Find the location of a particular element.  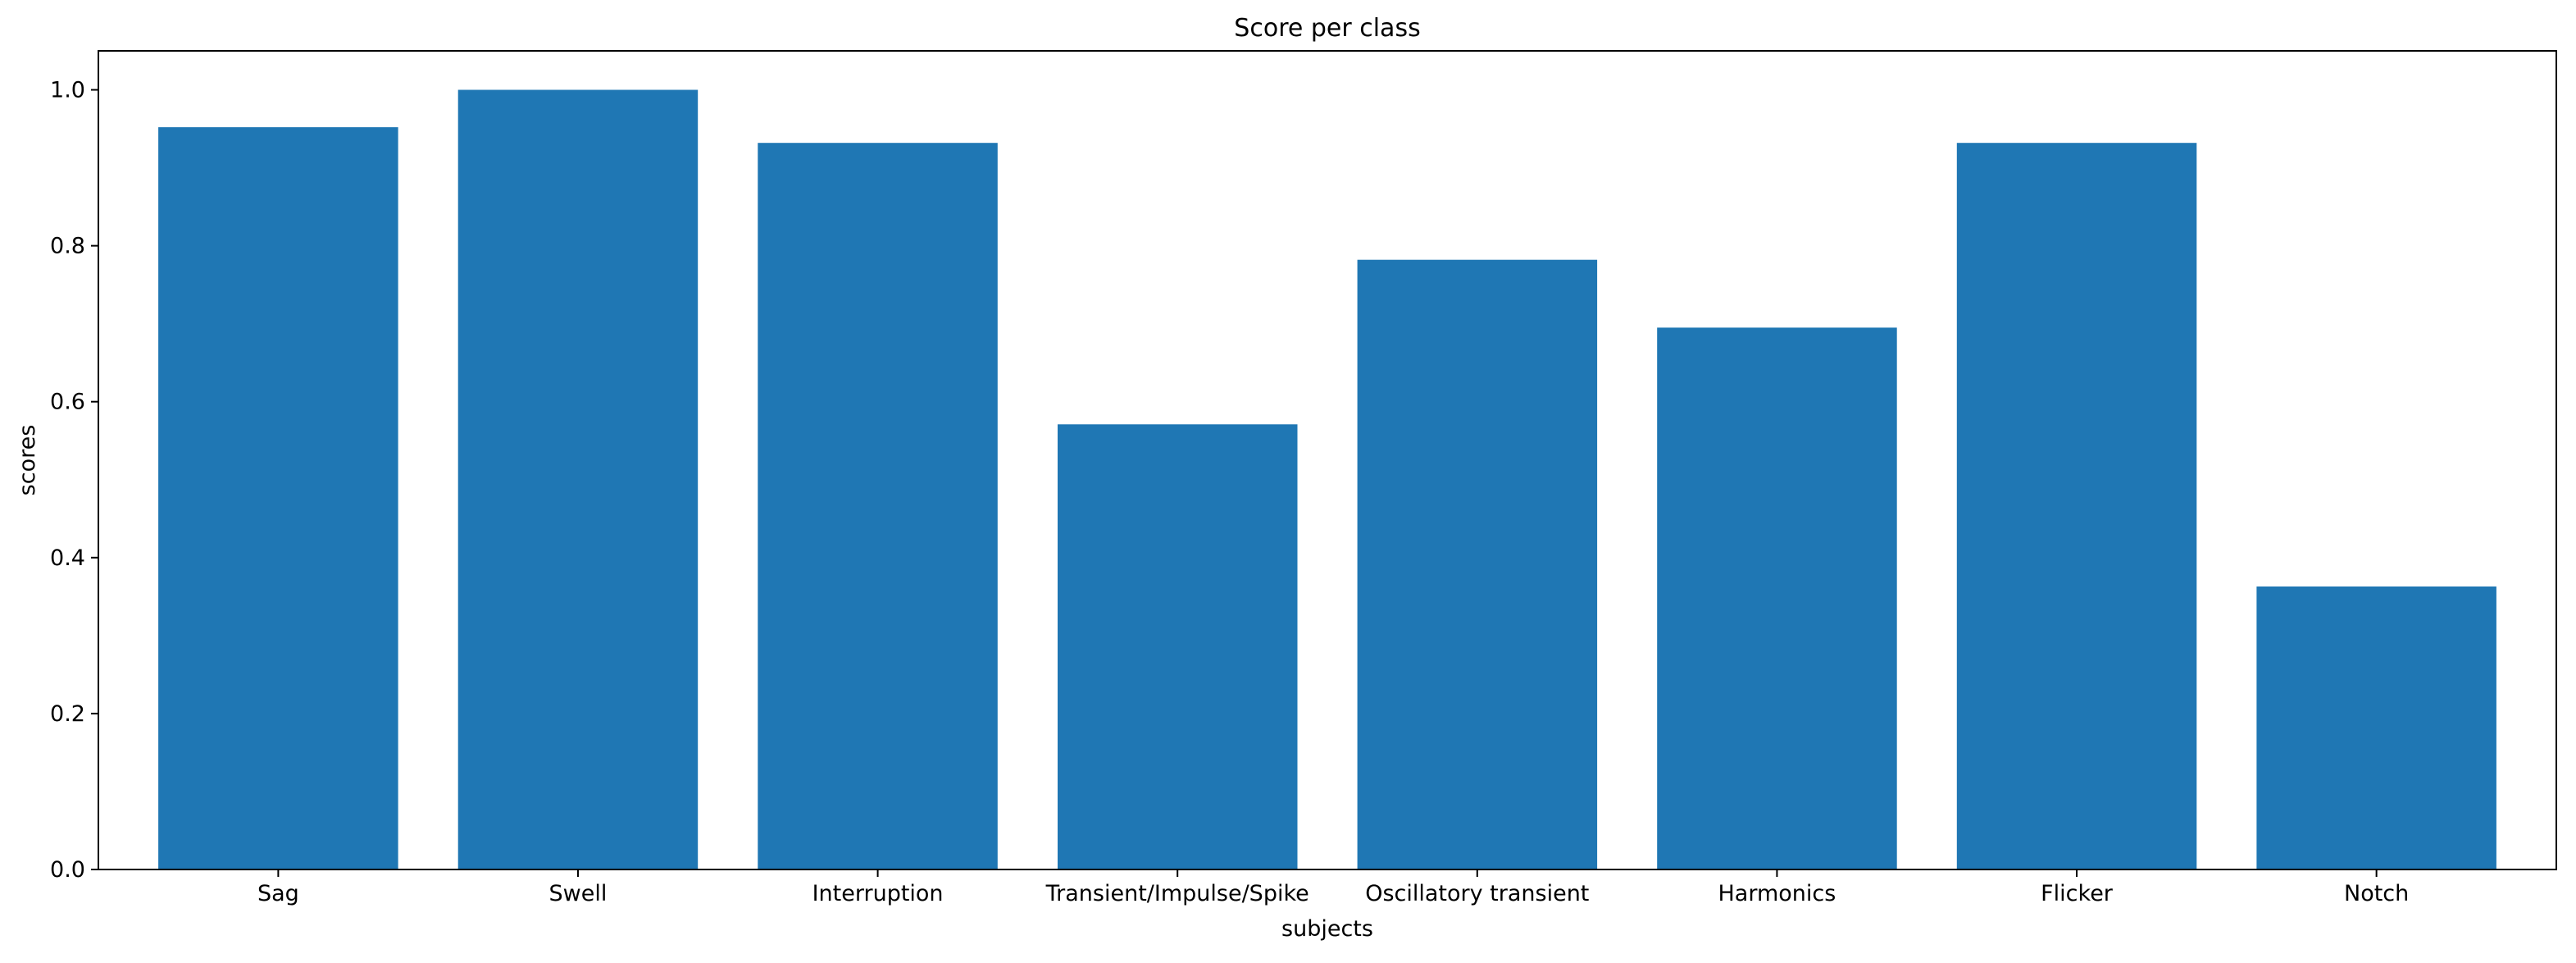

x-tick-label: Harmonics is located at coordinates (1777, 894).